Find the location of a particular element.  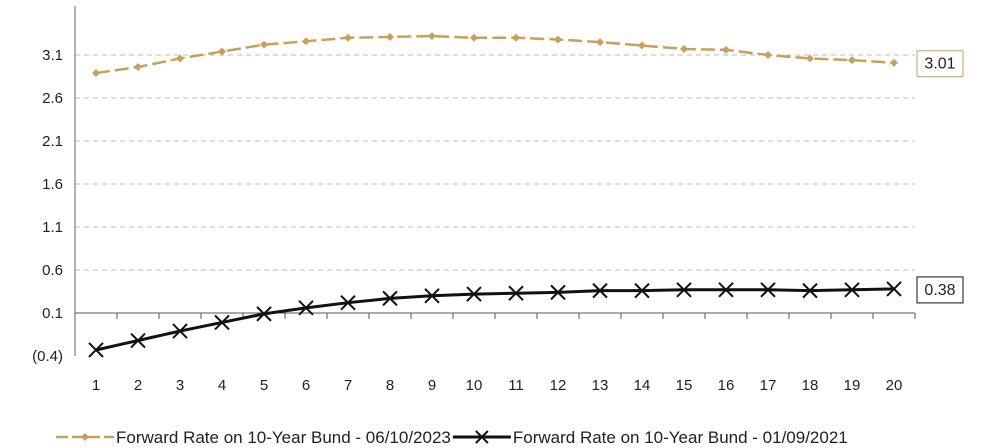

x-tick-label: 12 is located at coordinates (558, 385).